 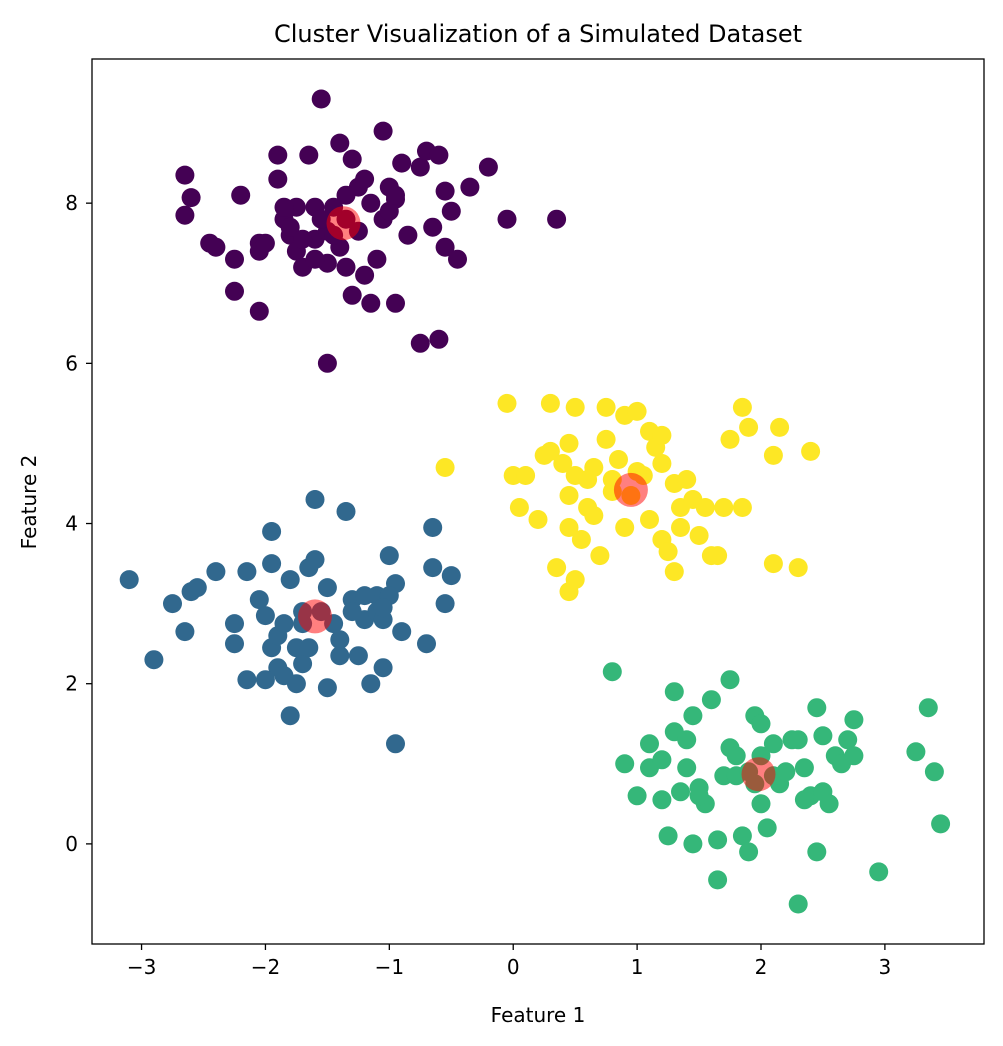 I want to click on x-tick-label: 3, so click(x=885, y=967).